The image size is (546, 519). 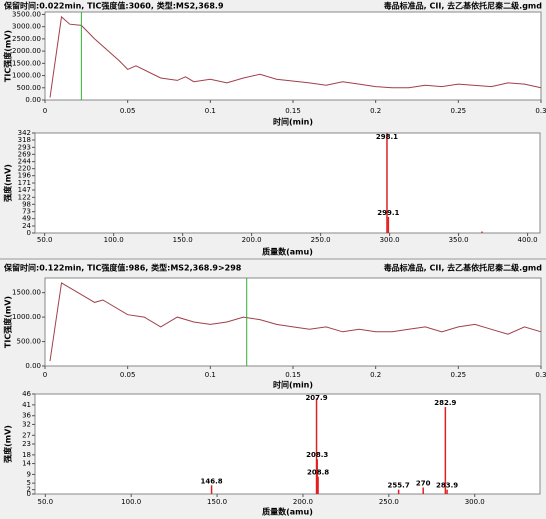 I want to click on peak-label: 208.8, so click(x=318, y=473).